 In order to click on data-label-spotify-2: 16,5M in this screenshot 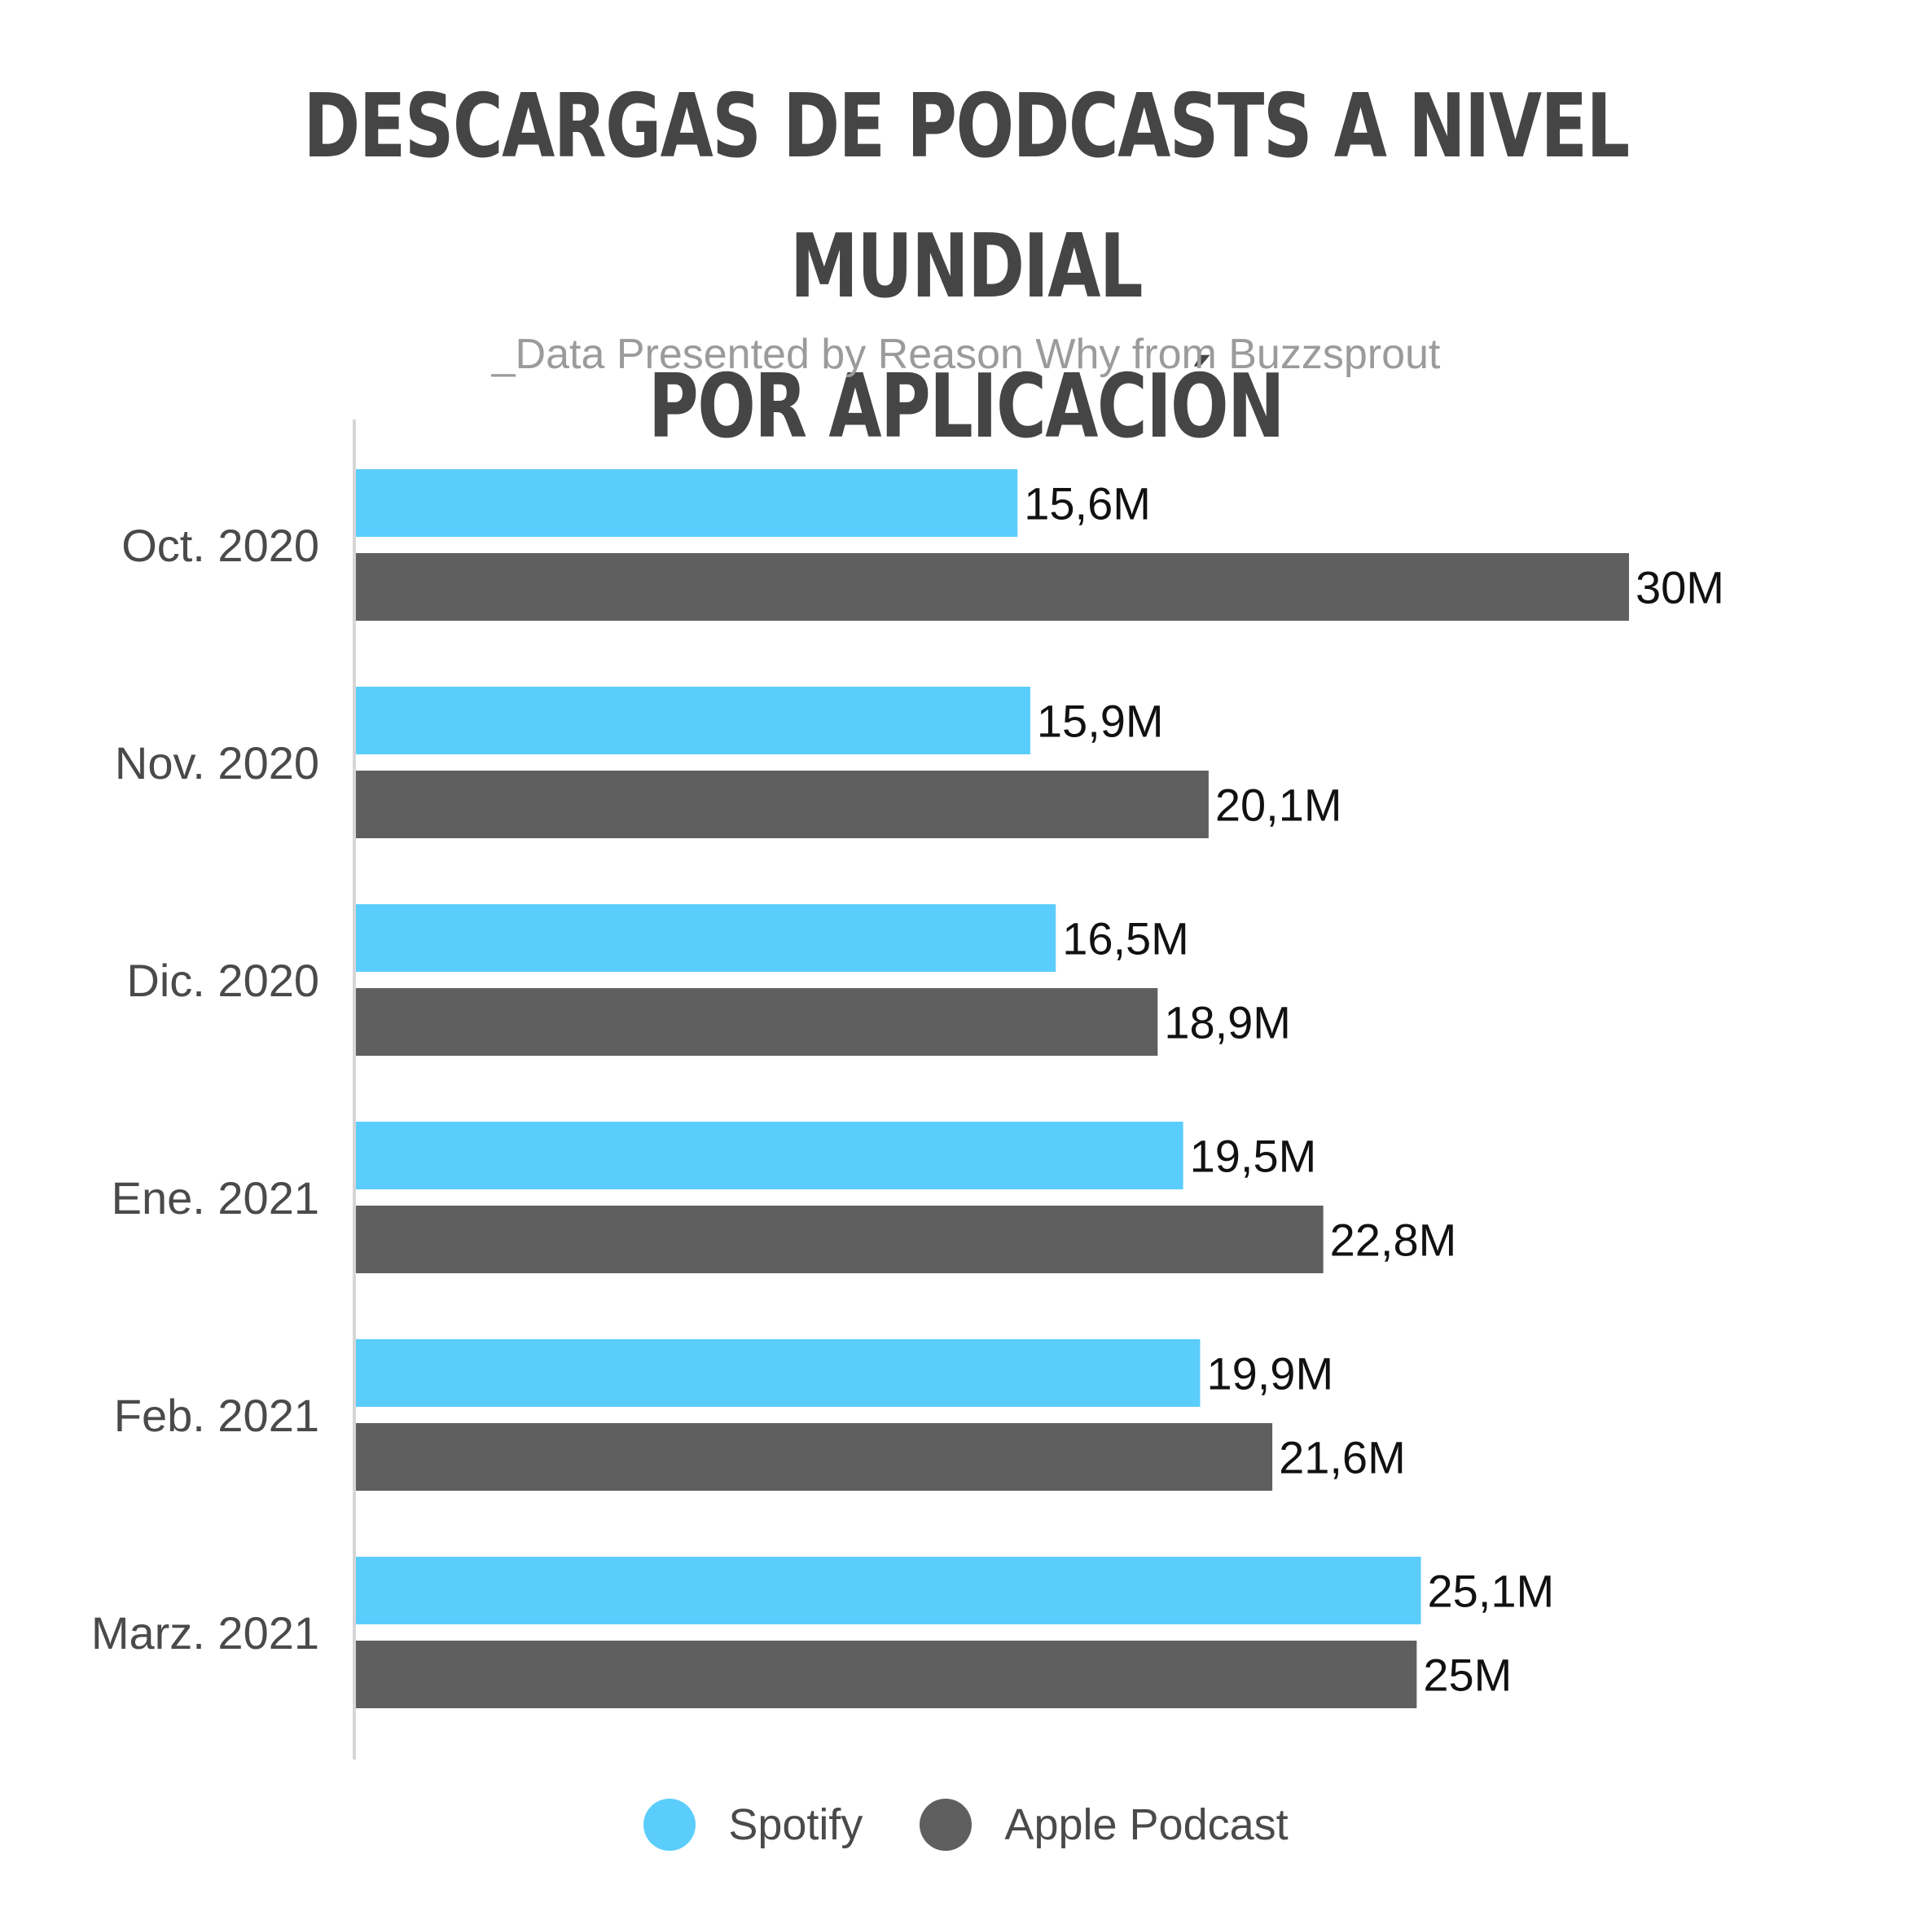, I will do `click(1125, 938)`.